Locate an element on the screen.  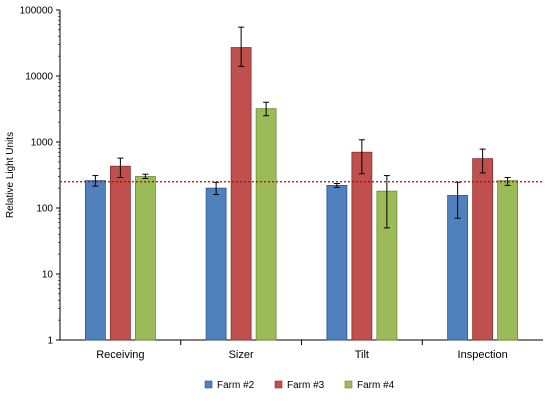
bar-farm-2-tilt is located at coordinates (337, 263).